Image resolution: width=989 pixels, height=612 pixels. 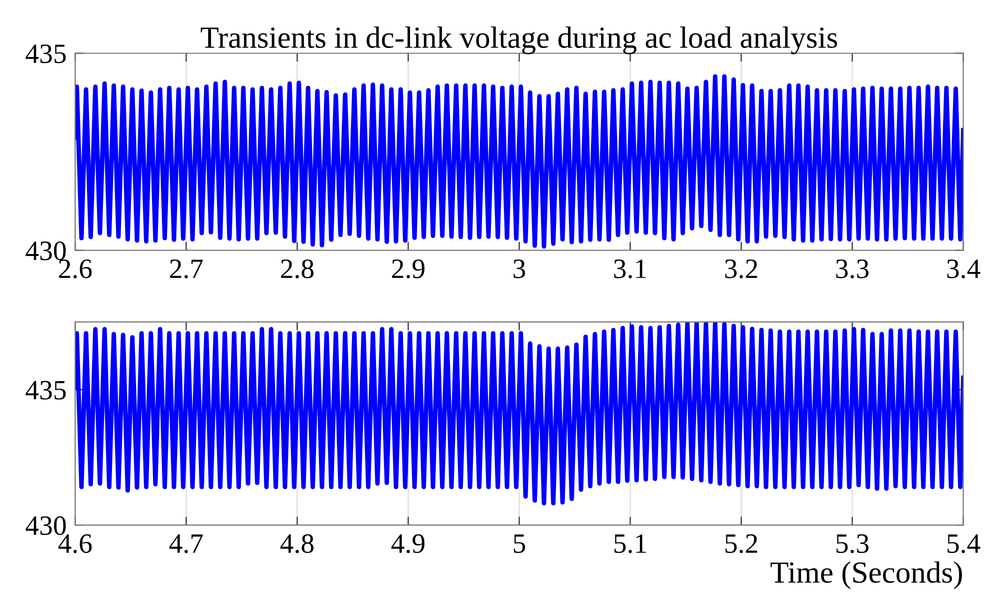 What do you see at coordinates (630, 269) in the screenshot?
I see `x-tick-label: 3.1` at bounding box center [630, 269].